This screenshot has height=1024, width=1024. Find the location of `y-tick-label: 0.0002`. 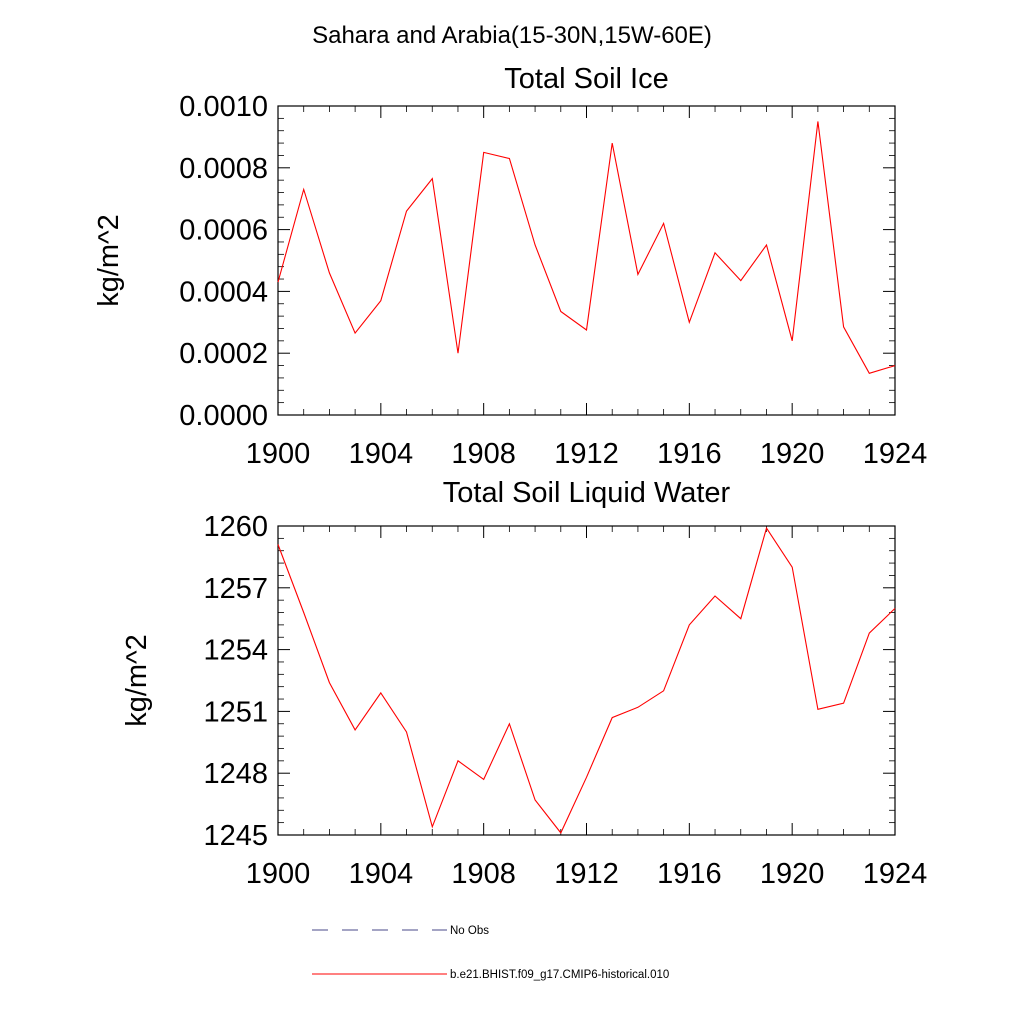

y-tick-label: 0.0002 is located at coordinates (223, 354).